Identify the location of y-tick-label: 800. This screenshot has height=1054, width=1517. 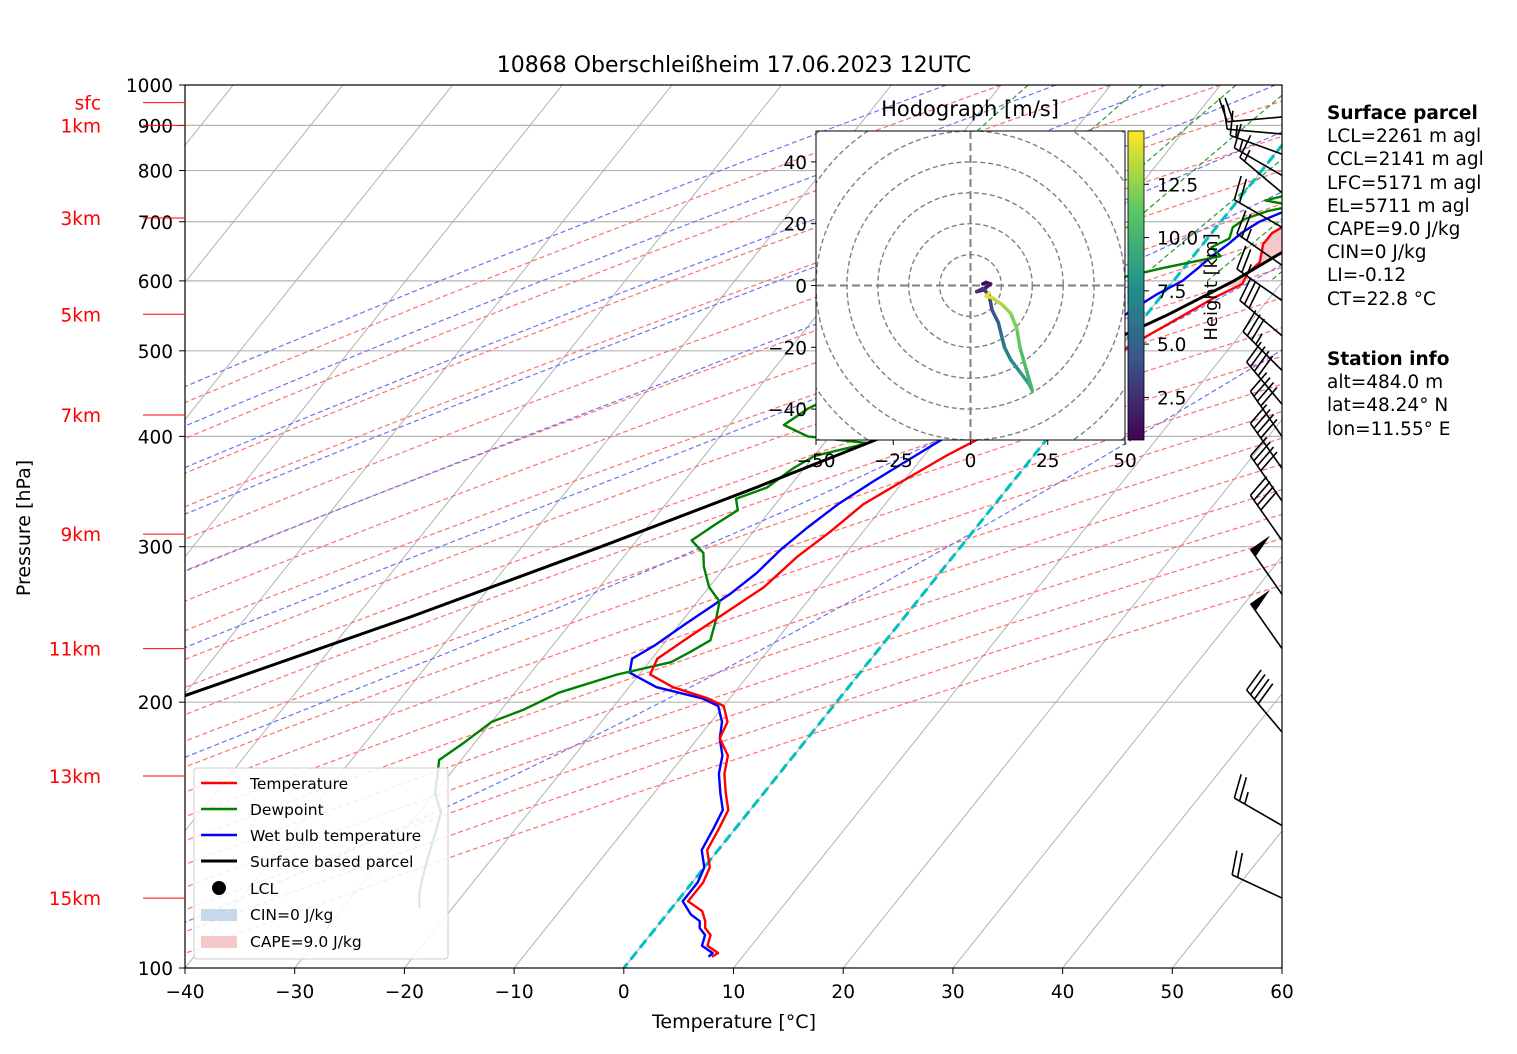
(155, 172).